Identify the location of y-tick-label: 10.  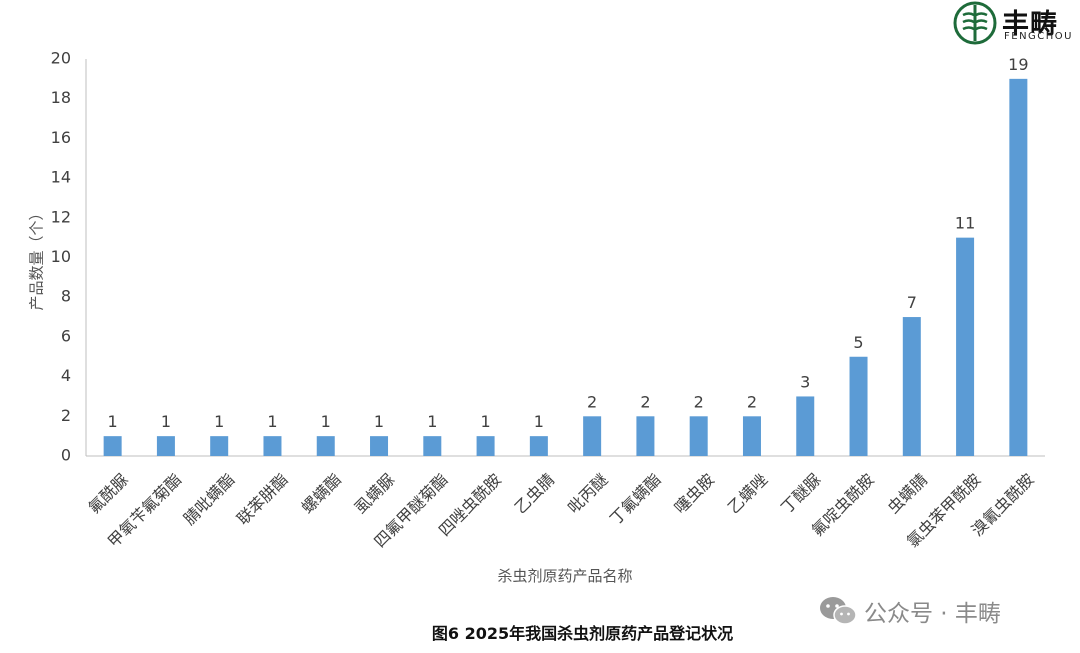
(61, 256).